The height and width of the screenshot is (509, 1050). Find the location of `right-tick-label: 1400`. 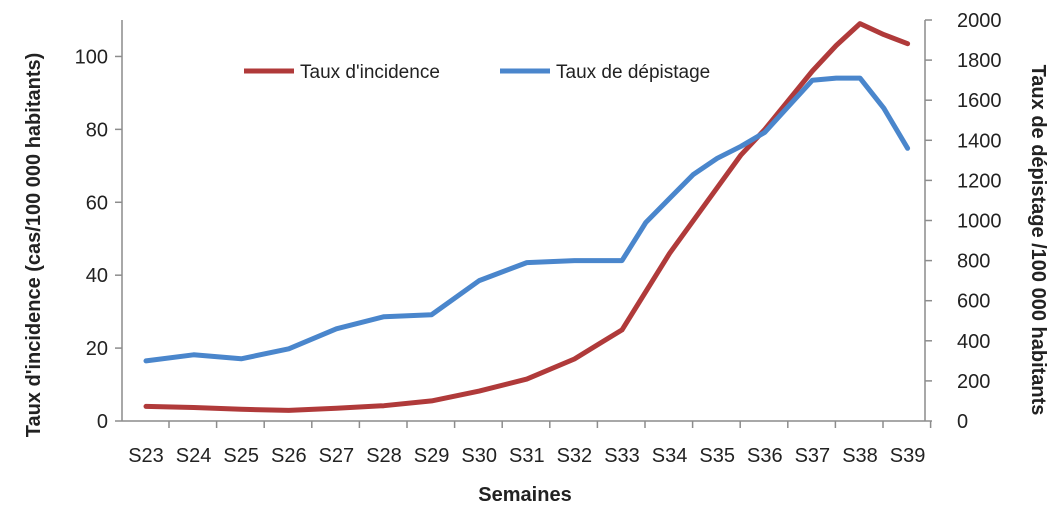

right-tick-label: 1400 is located at coordinates (979, 141).